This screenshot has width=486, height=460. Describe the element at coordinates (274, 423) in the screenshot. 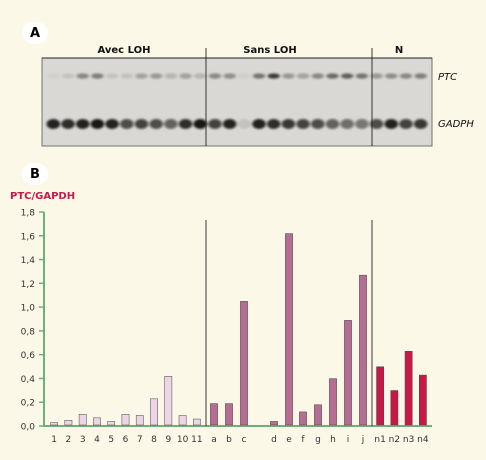

I see `bar-d` at that location.